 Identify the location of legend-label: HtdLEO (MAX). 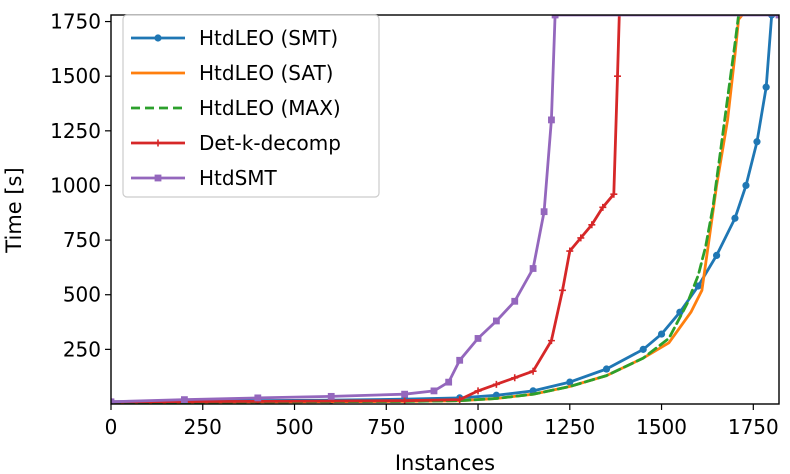
(270, 108).